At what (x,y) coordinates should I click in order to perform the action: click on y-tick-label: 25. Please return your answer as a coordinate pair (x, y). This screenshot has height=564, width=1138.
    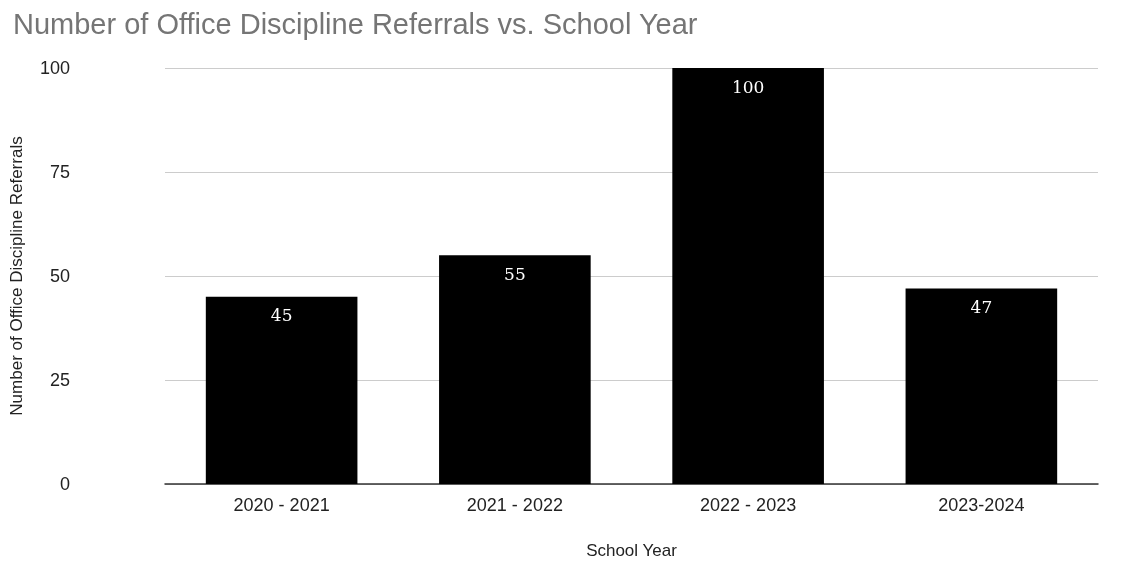
    Looking at the image, I should click on (59, 380).